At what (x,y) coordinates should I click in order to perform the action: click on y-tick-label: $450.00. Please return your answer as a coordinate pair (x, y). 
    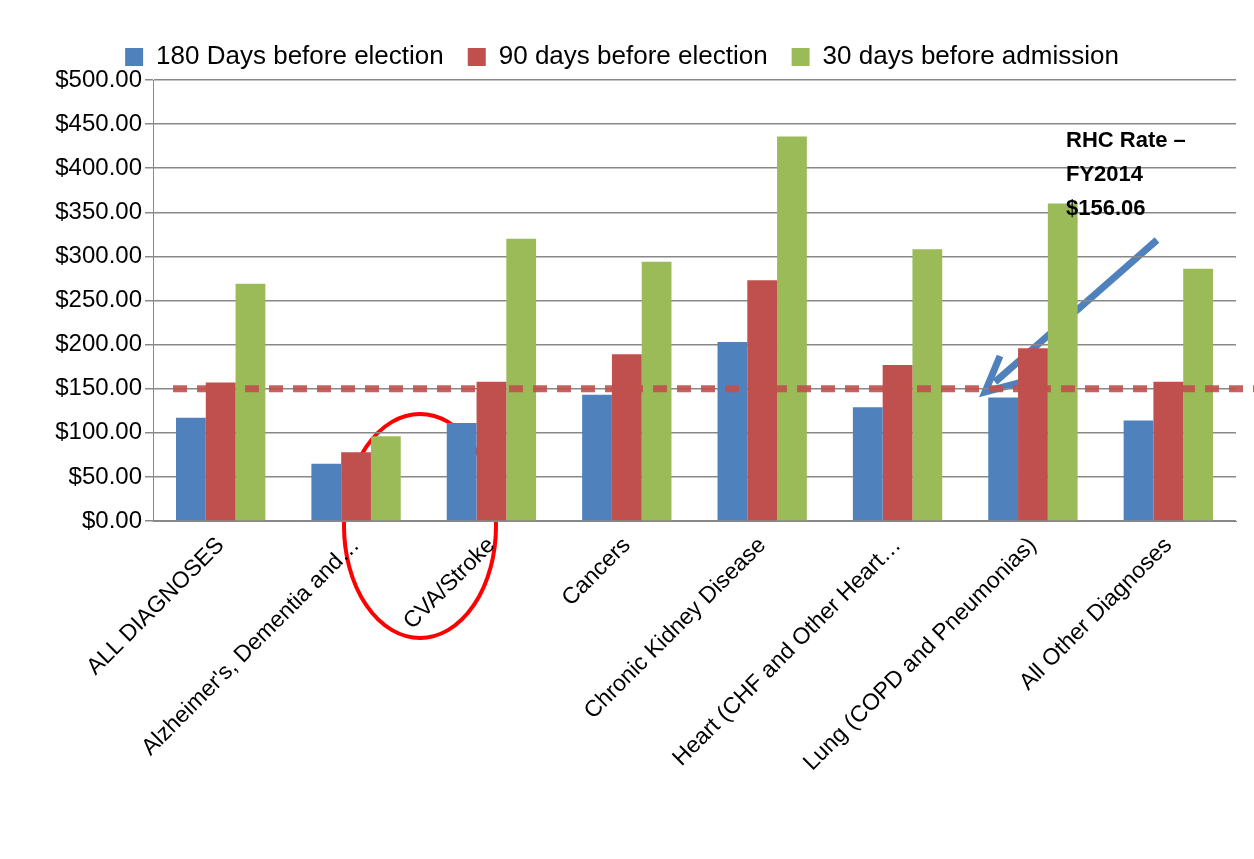
    Looking at the image, I should click on (98, 122).